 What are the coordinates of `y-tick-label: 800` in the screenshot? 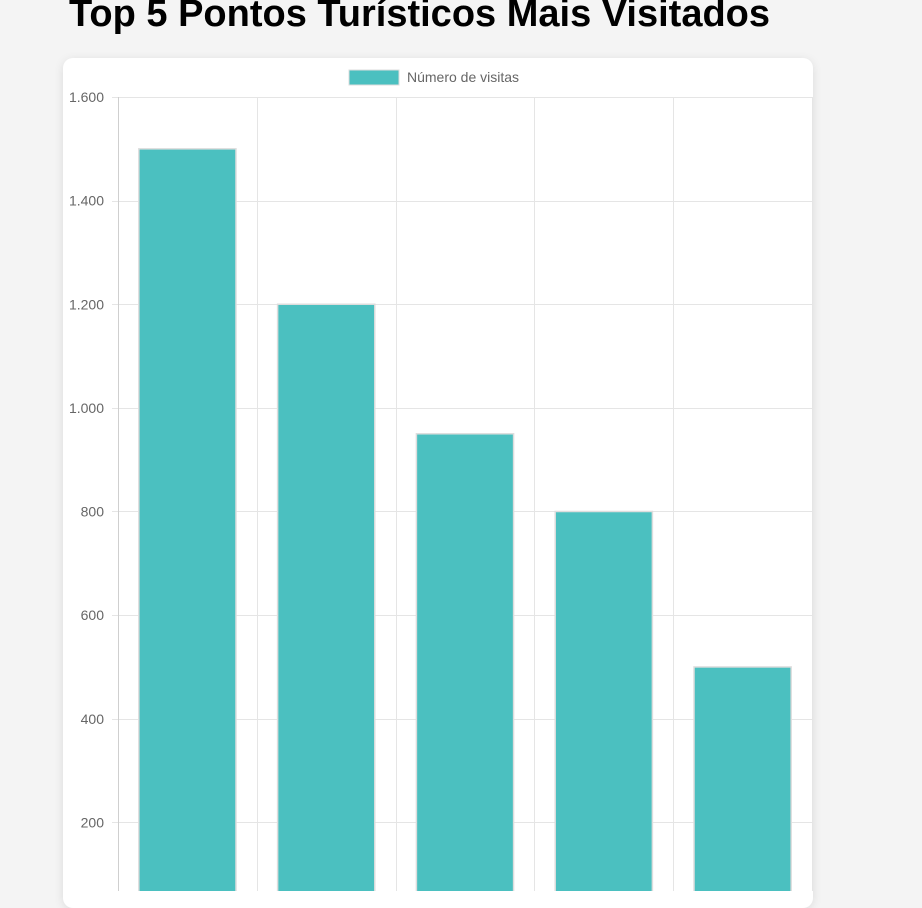 It's located at (93, 512).